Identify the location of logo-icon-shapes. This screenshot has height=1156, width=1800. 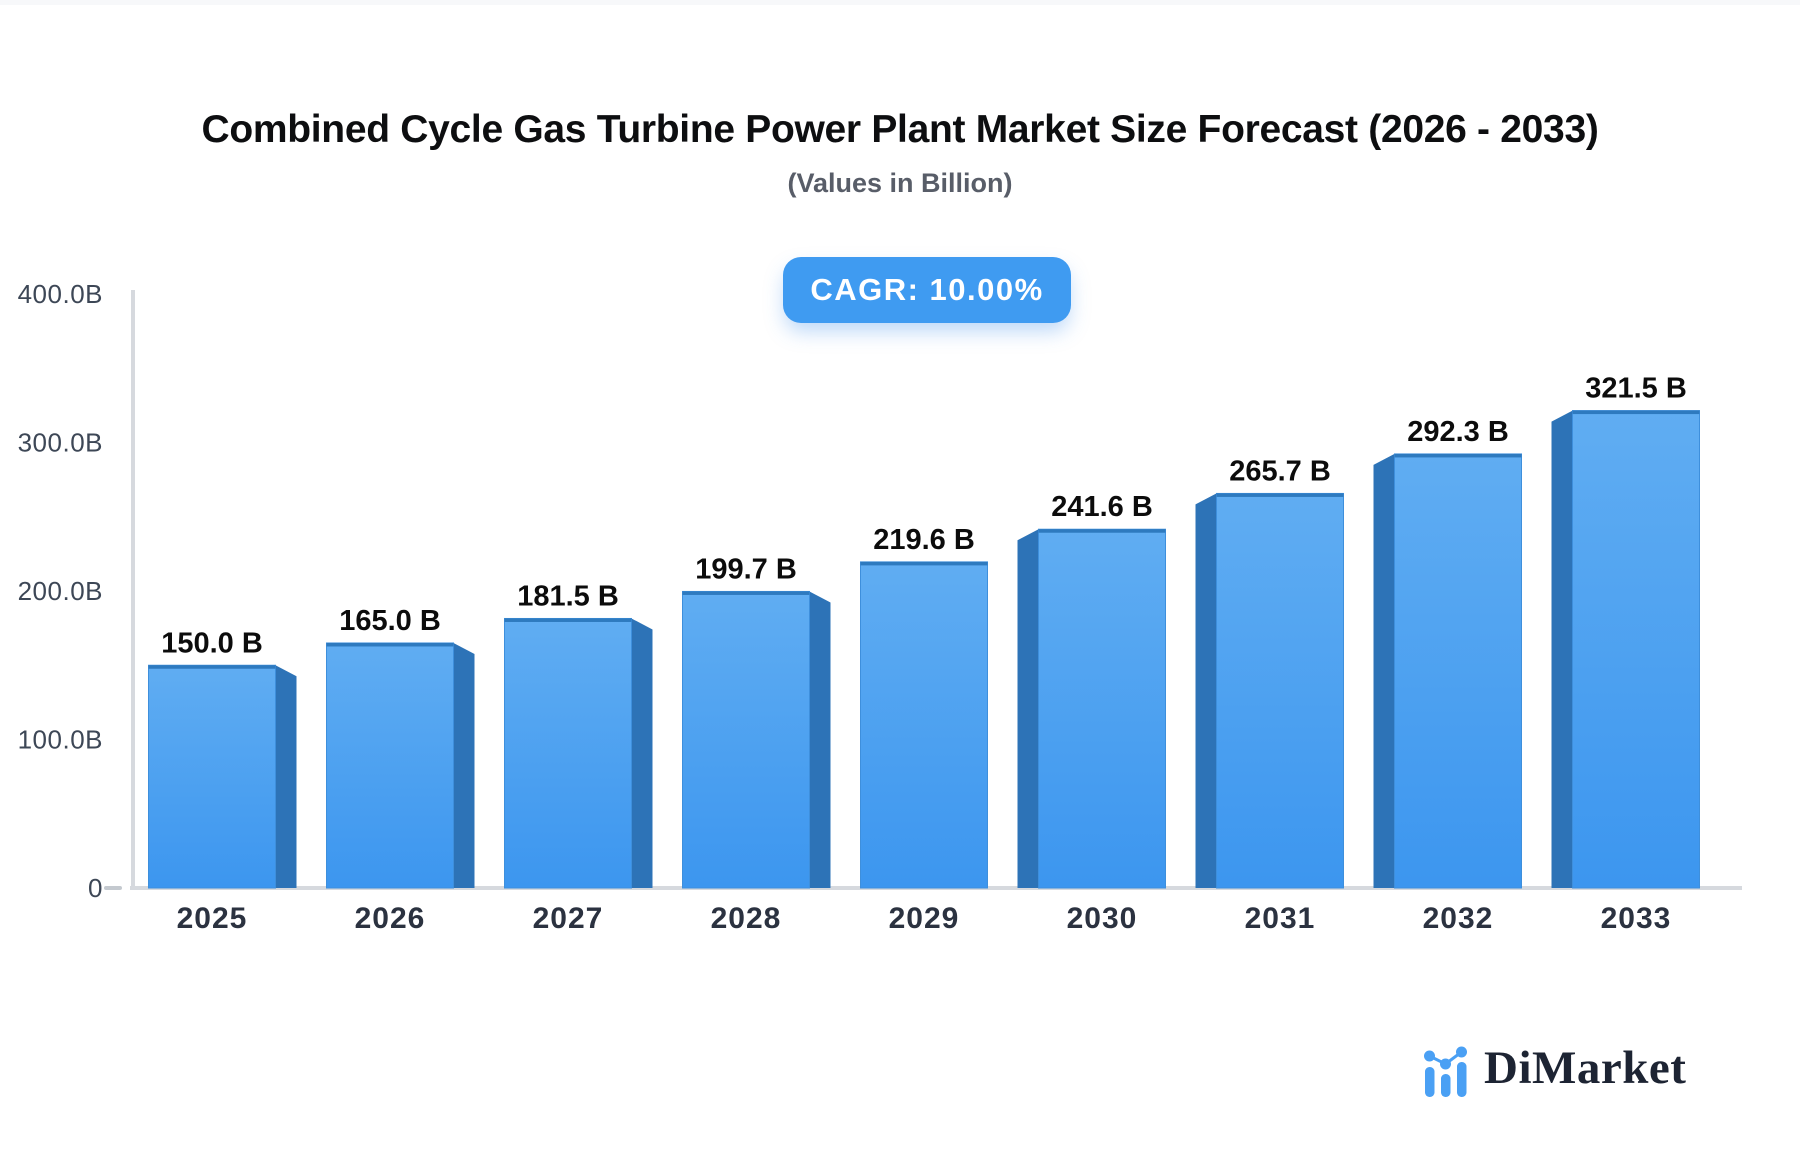
(1445, 1071).